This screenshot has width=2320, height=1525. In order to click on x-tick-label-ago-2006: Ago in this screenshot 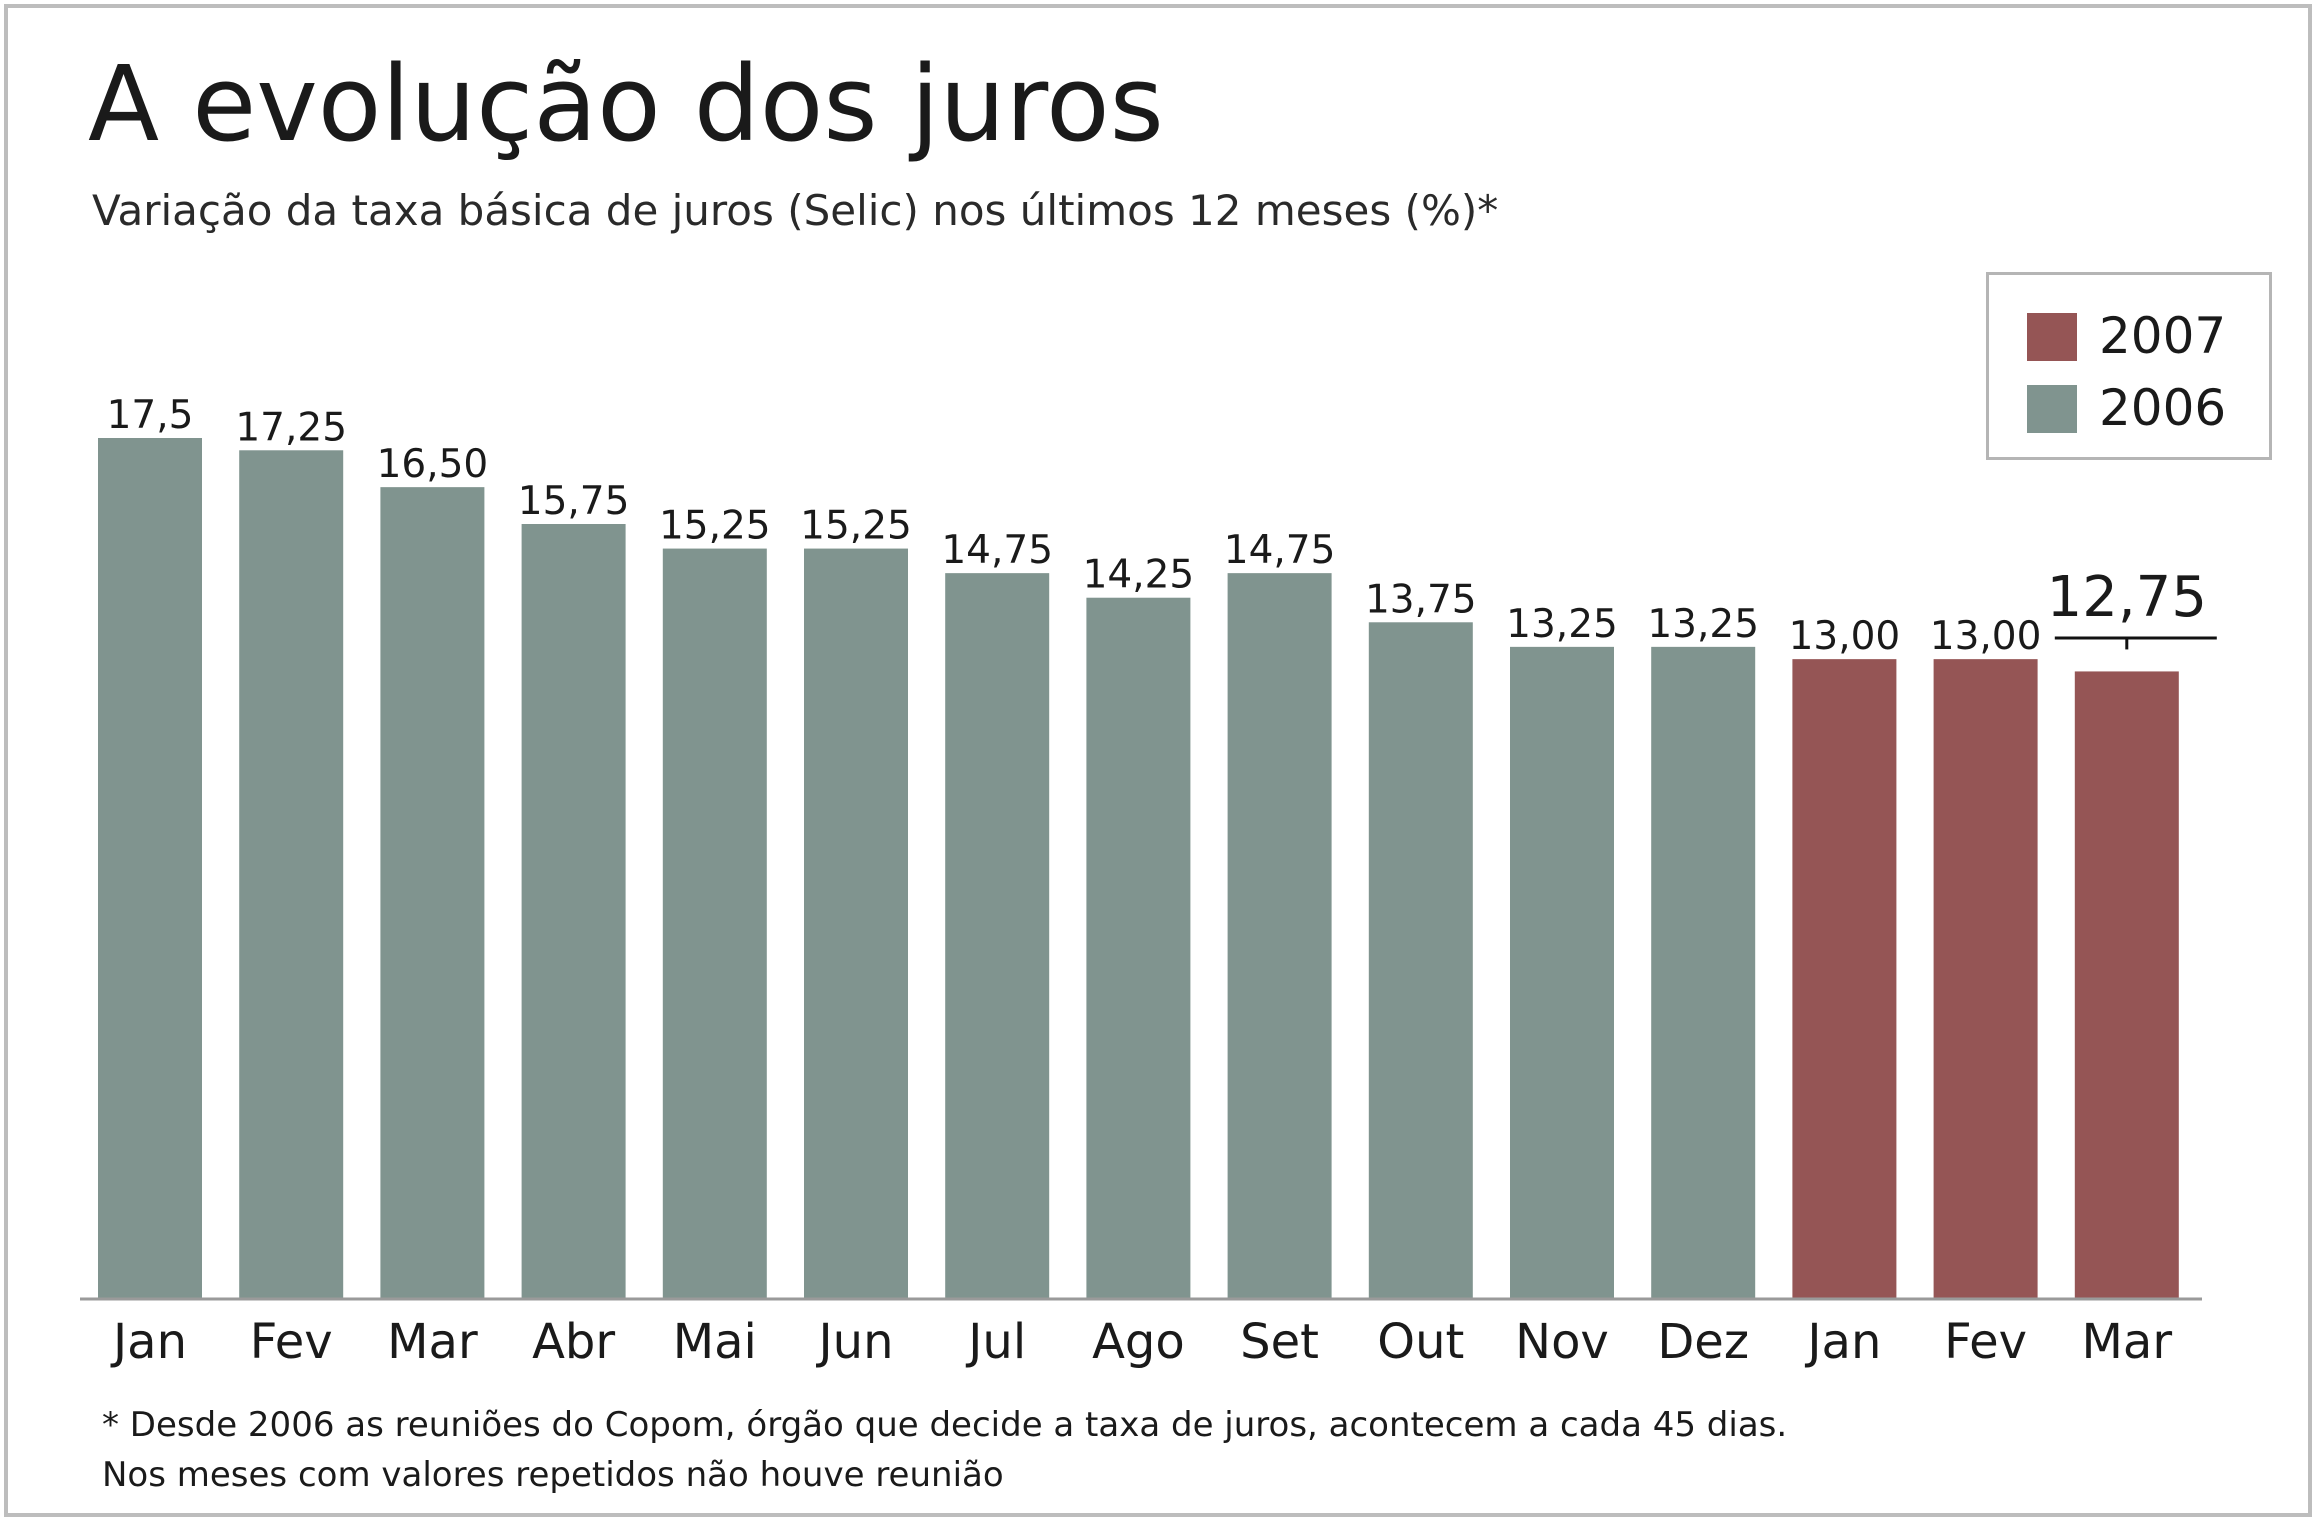, I will do `click(1138, 1342)`.